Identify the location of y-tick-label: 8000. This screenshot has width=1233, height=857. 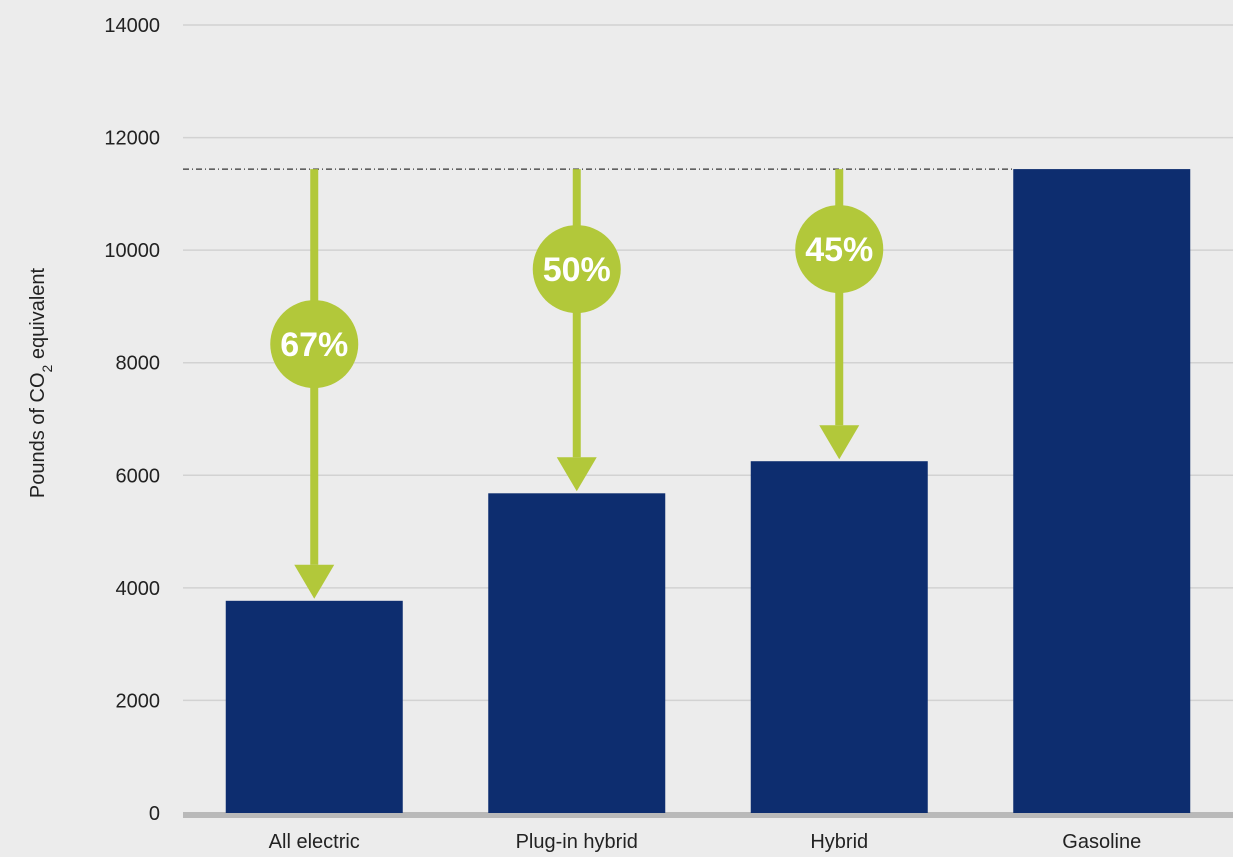
(138, 364).